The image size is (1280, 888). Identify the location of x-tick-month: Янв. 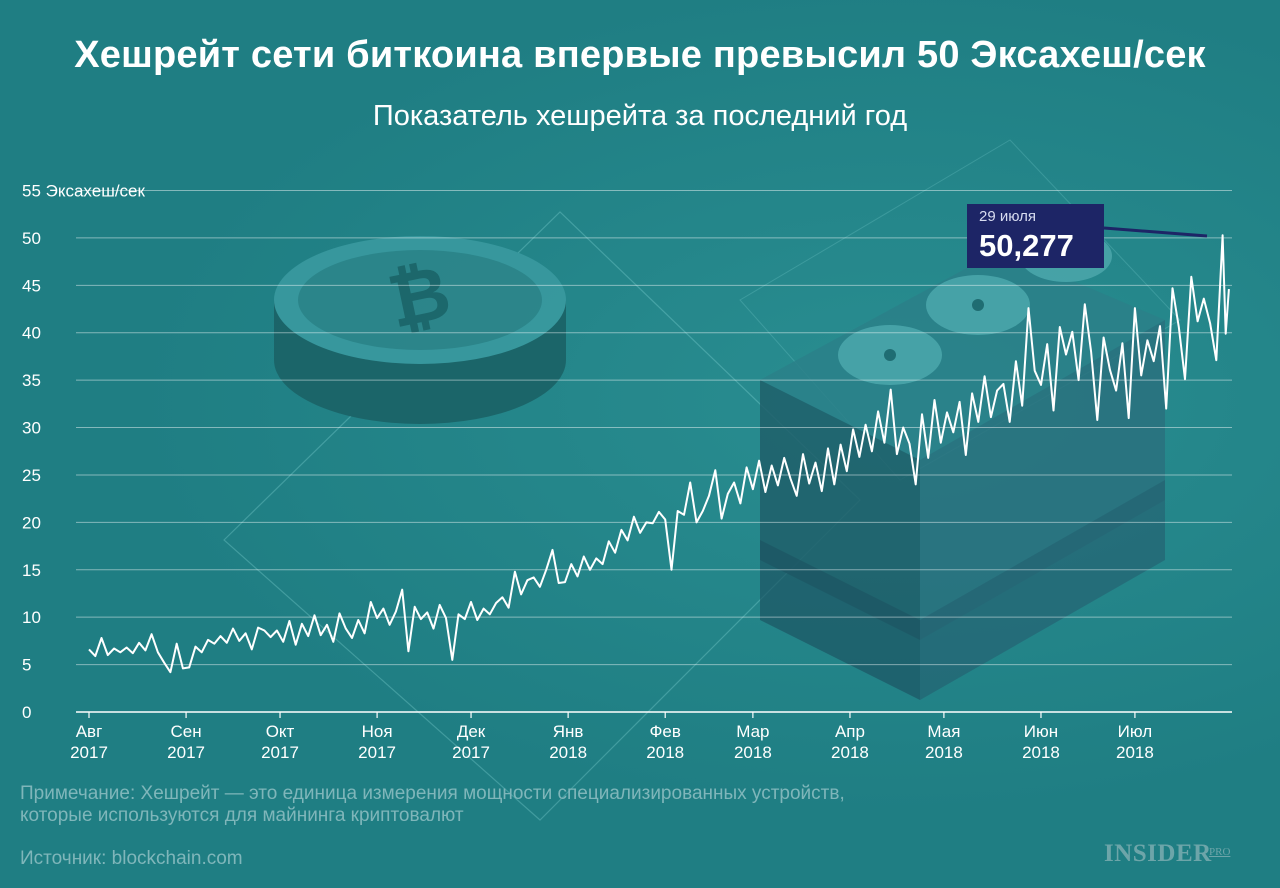
(568, 731).